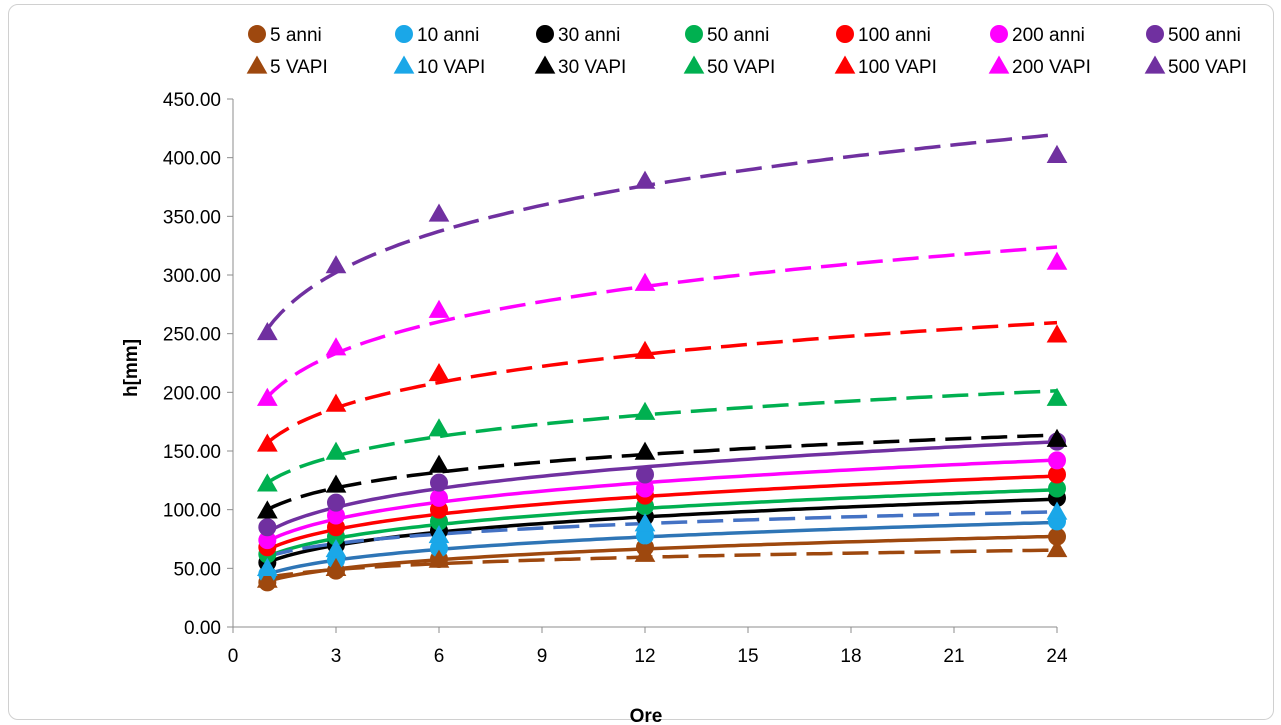  Describe the element at coordinates (662, 534) in the screenshot. I see `trendline-10-vapi` at that location.